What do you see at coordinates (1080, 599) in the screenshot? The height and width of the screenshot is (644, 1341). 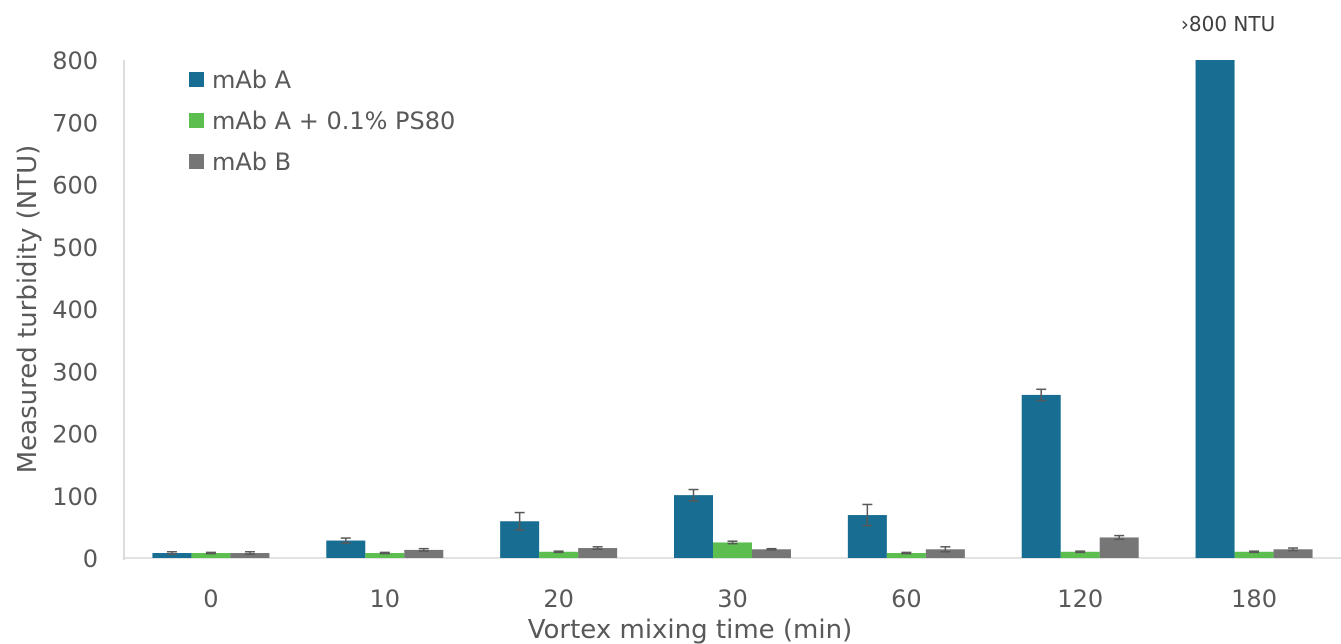 I see `x-tick-label: 120` at bounding box center [1080, 599].